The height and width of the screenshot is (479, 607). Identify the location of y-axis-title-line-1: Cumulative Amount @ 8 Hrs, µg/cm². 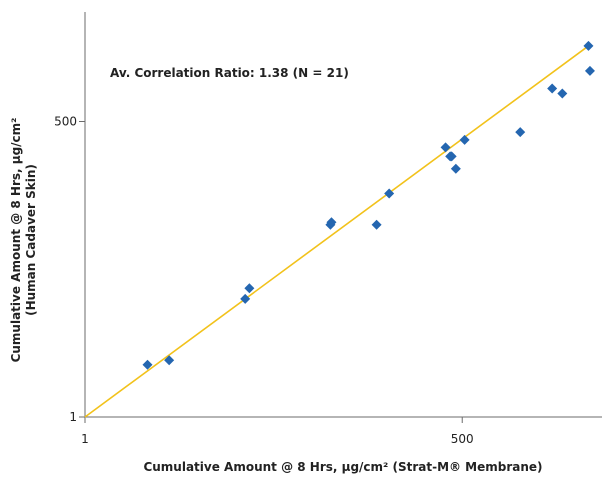
(16, 240).